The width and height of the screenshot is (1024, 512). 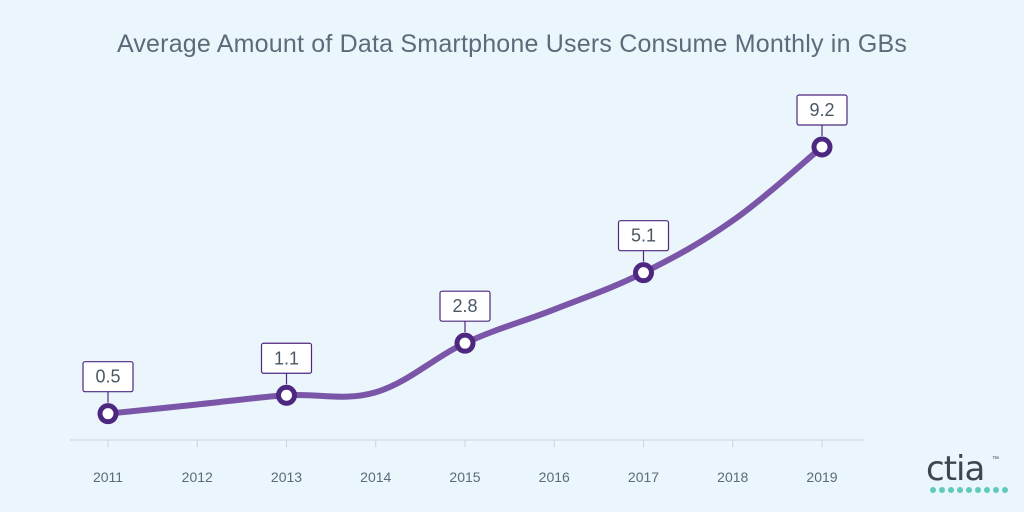 What do you see at coordinates (643, 477) in the screenshot?
I see `x-tick-label-2017: 2017` at bounding box center [643, 477].